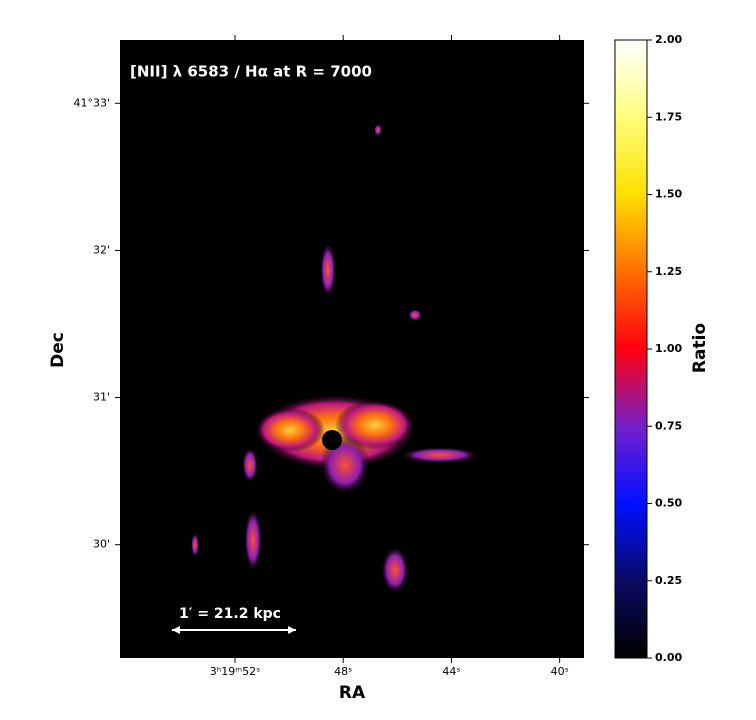  I want to click on colorbar, so click(631, 349).